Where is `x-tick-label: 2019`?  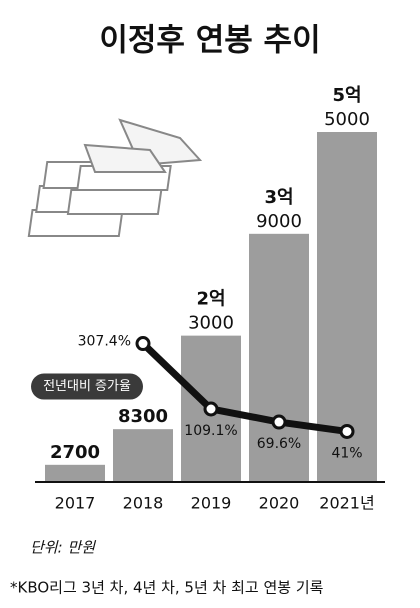 x-tick-label: 2019 is located at coordinates (211, 503).